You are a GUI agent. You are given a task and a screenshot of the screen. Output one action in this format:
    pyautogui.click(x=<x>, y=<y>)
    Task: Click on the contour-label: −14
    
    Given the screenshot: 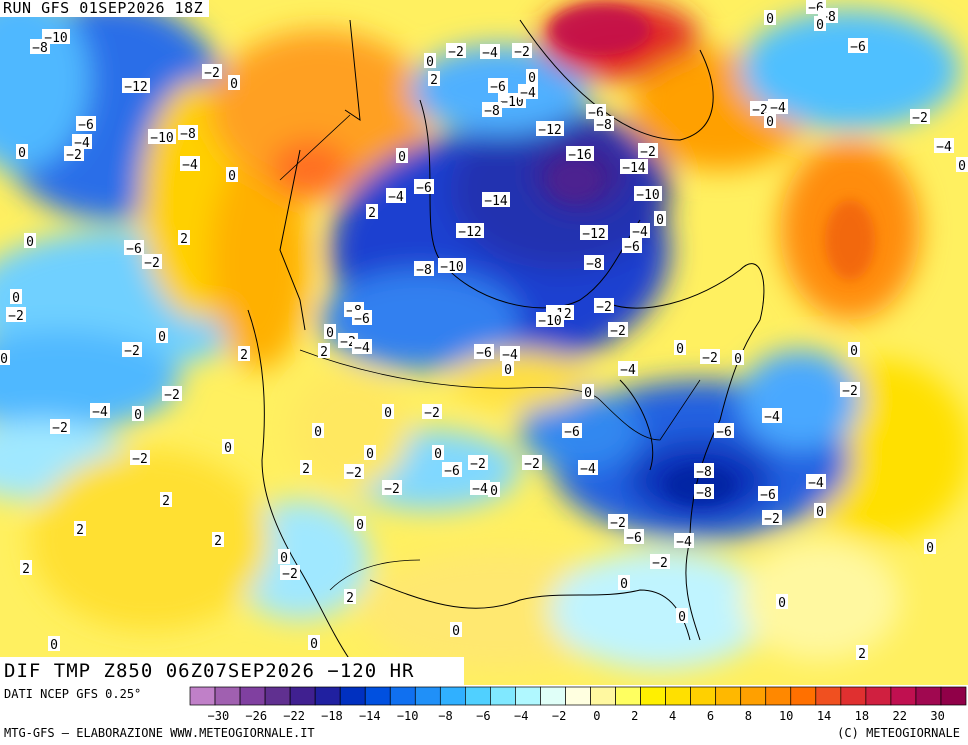 What is the action you would take?
    pyautogui.click(x=634, y=167)
    